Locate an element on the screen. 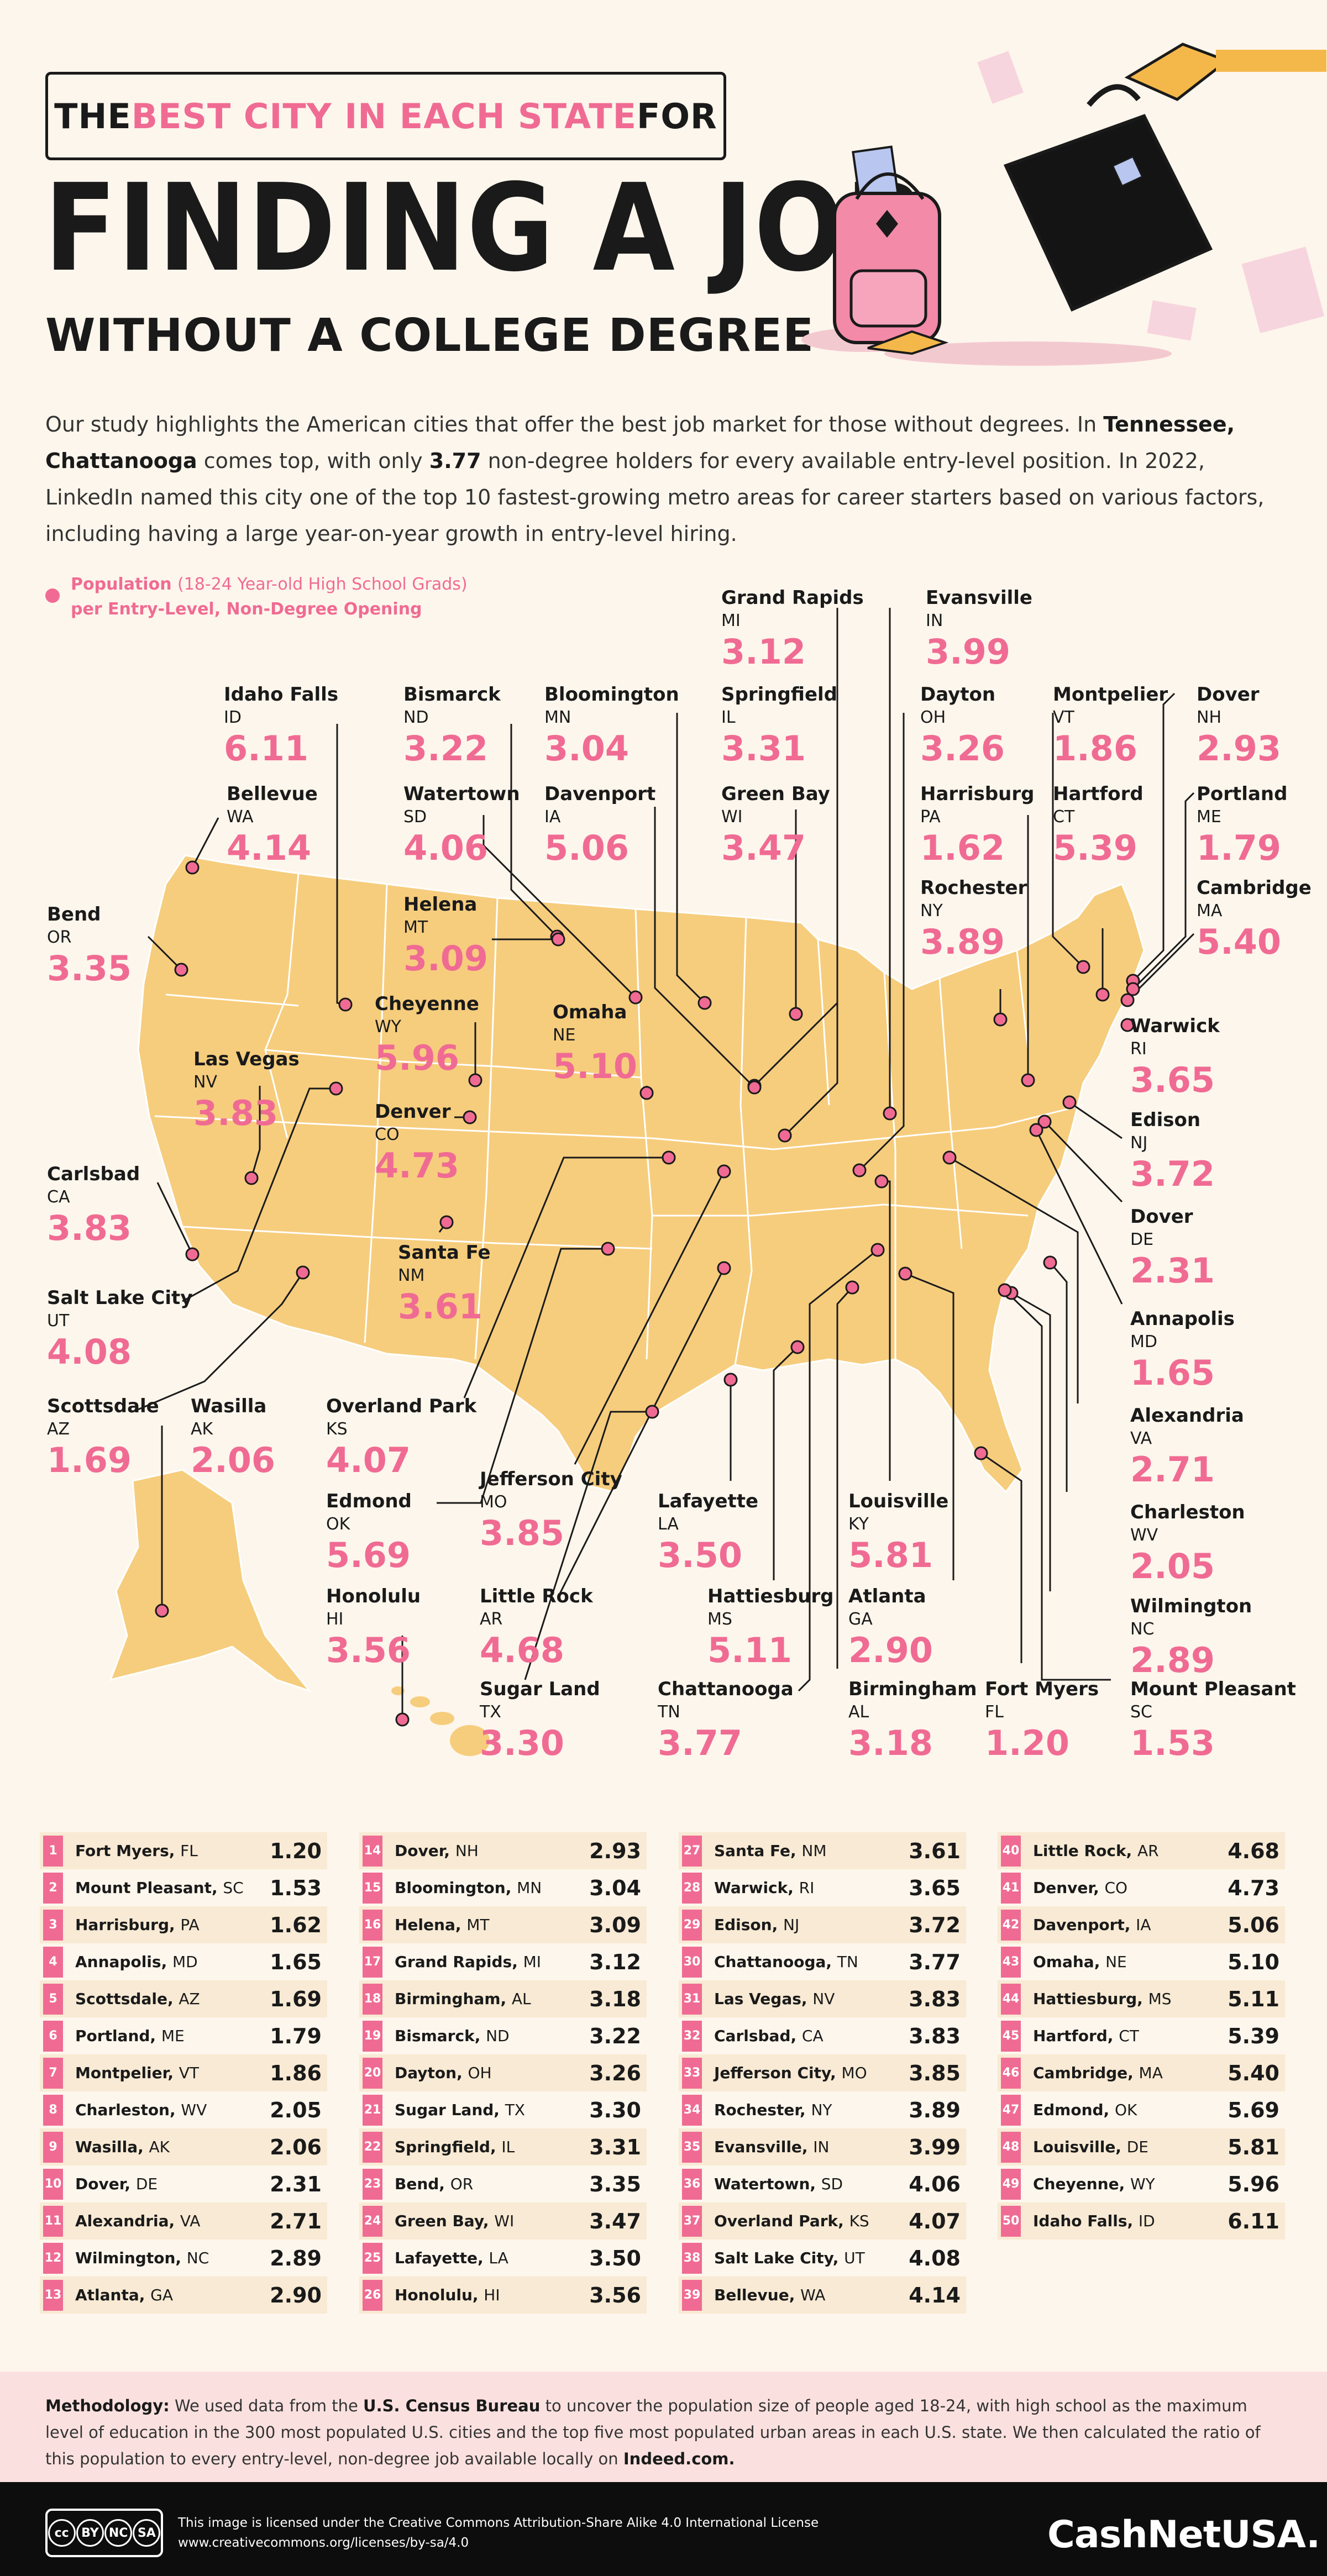  table-row: 16 Helena, MT 3.09 is located at coordinates (503, 1924).